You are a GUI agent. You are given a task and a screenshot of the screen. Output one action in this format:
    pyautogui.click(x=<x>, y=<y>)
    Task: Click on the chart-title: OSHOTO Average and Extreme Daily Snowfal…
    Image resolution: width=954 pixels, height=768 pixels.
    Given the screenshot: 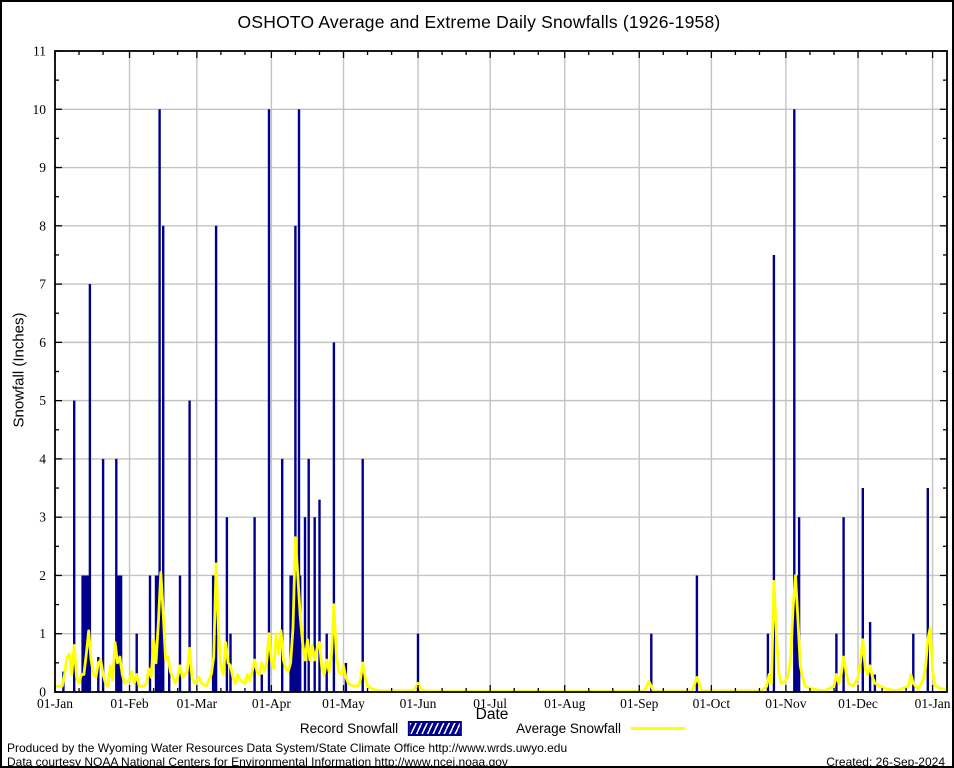 What is the action you would take?
    pyautogui.click(x=479, y=22)
    